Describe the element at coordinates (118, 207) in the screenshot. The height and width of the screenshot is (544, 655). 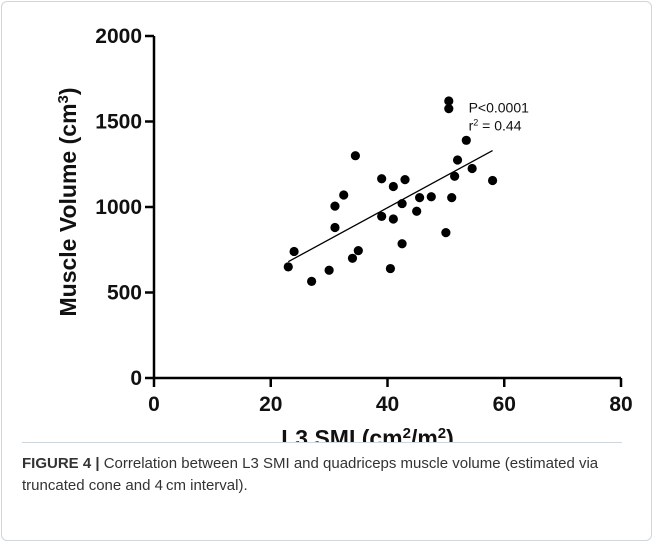
I see `y-tick-label: 1000` at that location.